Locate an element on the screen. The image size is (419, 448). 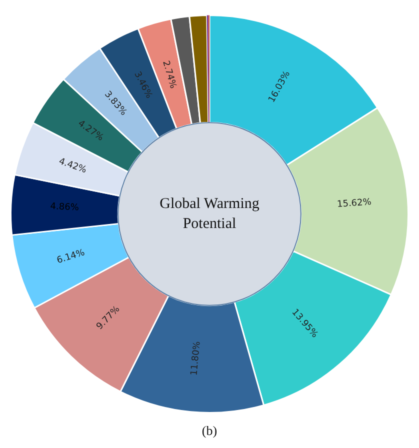
data-label: 11.80% is located at coordinates (196, 358).